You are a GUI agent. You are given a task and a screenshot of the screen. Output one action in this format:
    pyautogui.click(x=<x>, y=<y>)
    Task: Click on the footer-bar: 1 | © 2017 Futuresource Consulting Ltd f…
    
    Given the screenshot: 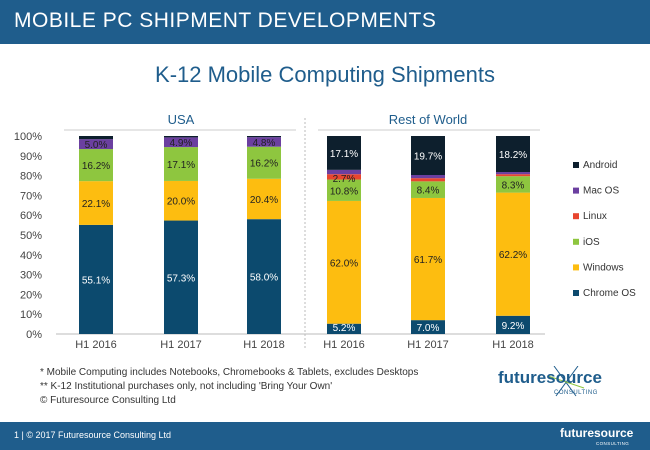 What is the action you would take?
    pyautogui.click(x=325, y=436)
    